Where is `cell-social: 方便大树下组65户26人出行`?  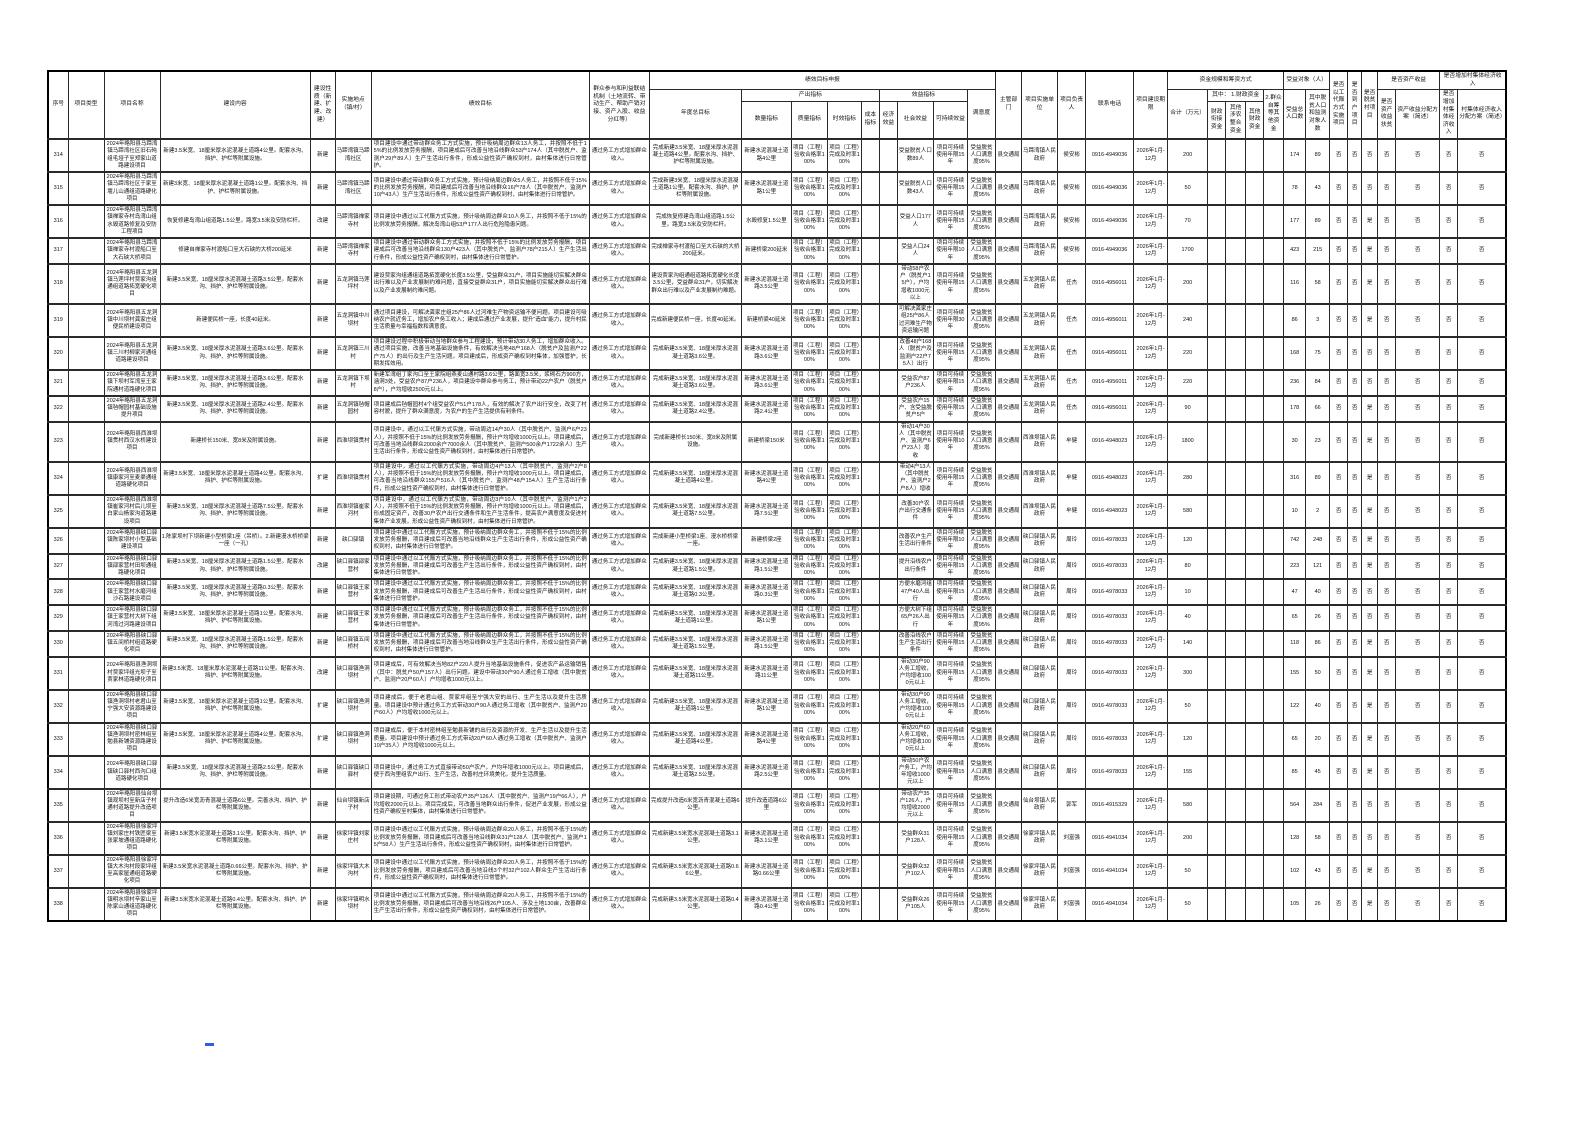 cell-social: 方便大树下组65户26人出行 is located at coordinates (915, 618).